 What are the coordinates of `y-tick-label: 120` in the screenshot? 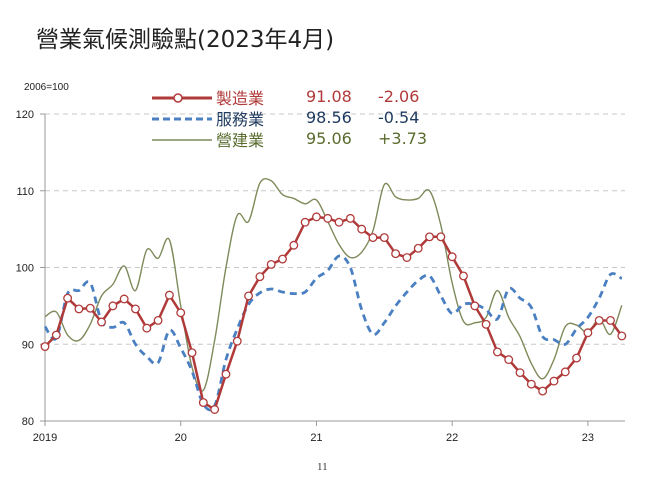 It's located at (25, 115).